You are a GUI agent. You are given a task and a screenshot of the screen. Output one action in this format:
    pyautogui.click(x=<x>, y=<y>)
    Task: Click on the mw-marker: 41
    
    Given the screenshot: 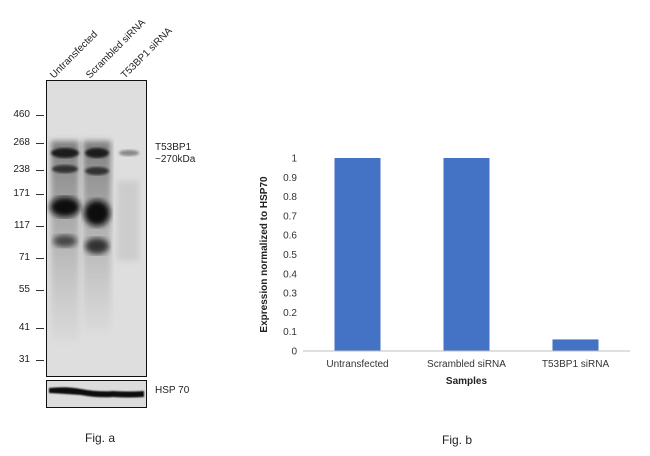 What is the action you would take?
    pyautogui.click(x=24, y=327)
    